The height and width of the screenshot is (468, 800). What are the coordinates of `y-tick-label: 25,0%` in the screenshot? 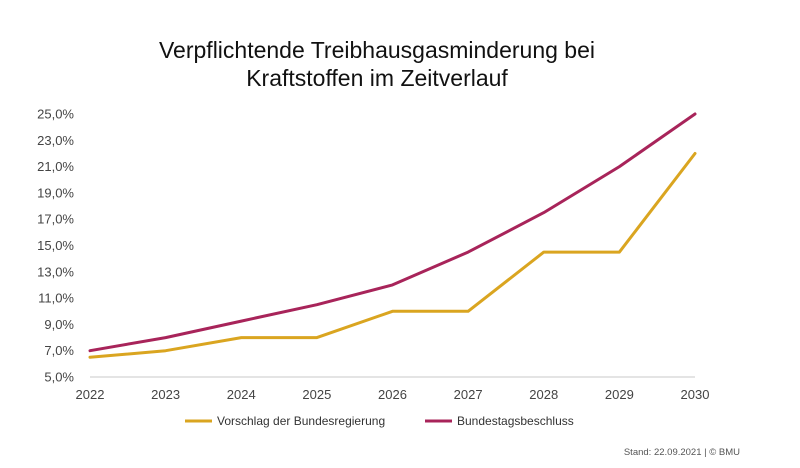 It's located at (55, 114).